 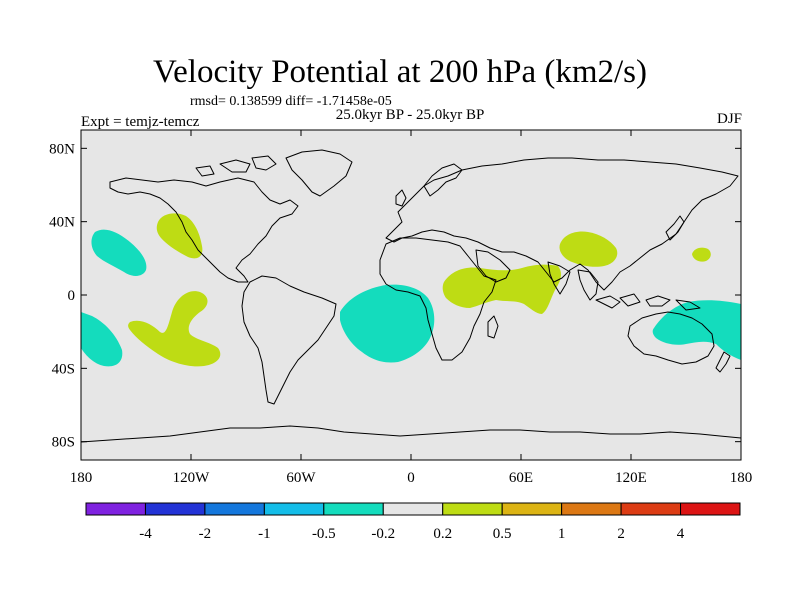 I want to click on colorbar: -4 -2 -1 -0.5 -0.2 0.2 0.5 1 2 4, so click(x=413, y=522).